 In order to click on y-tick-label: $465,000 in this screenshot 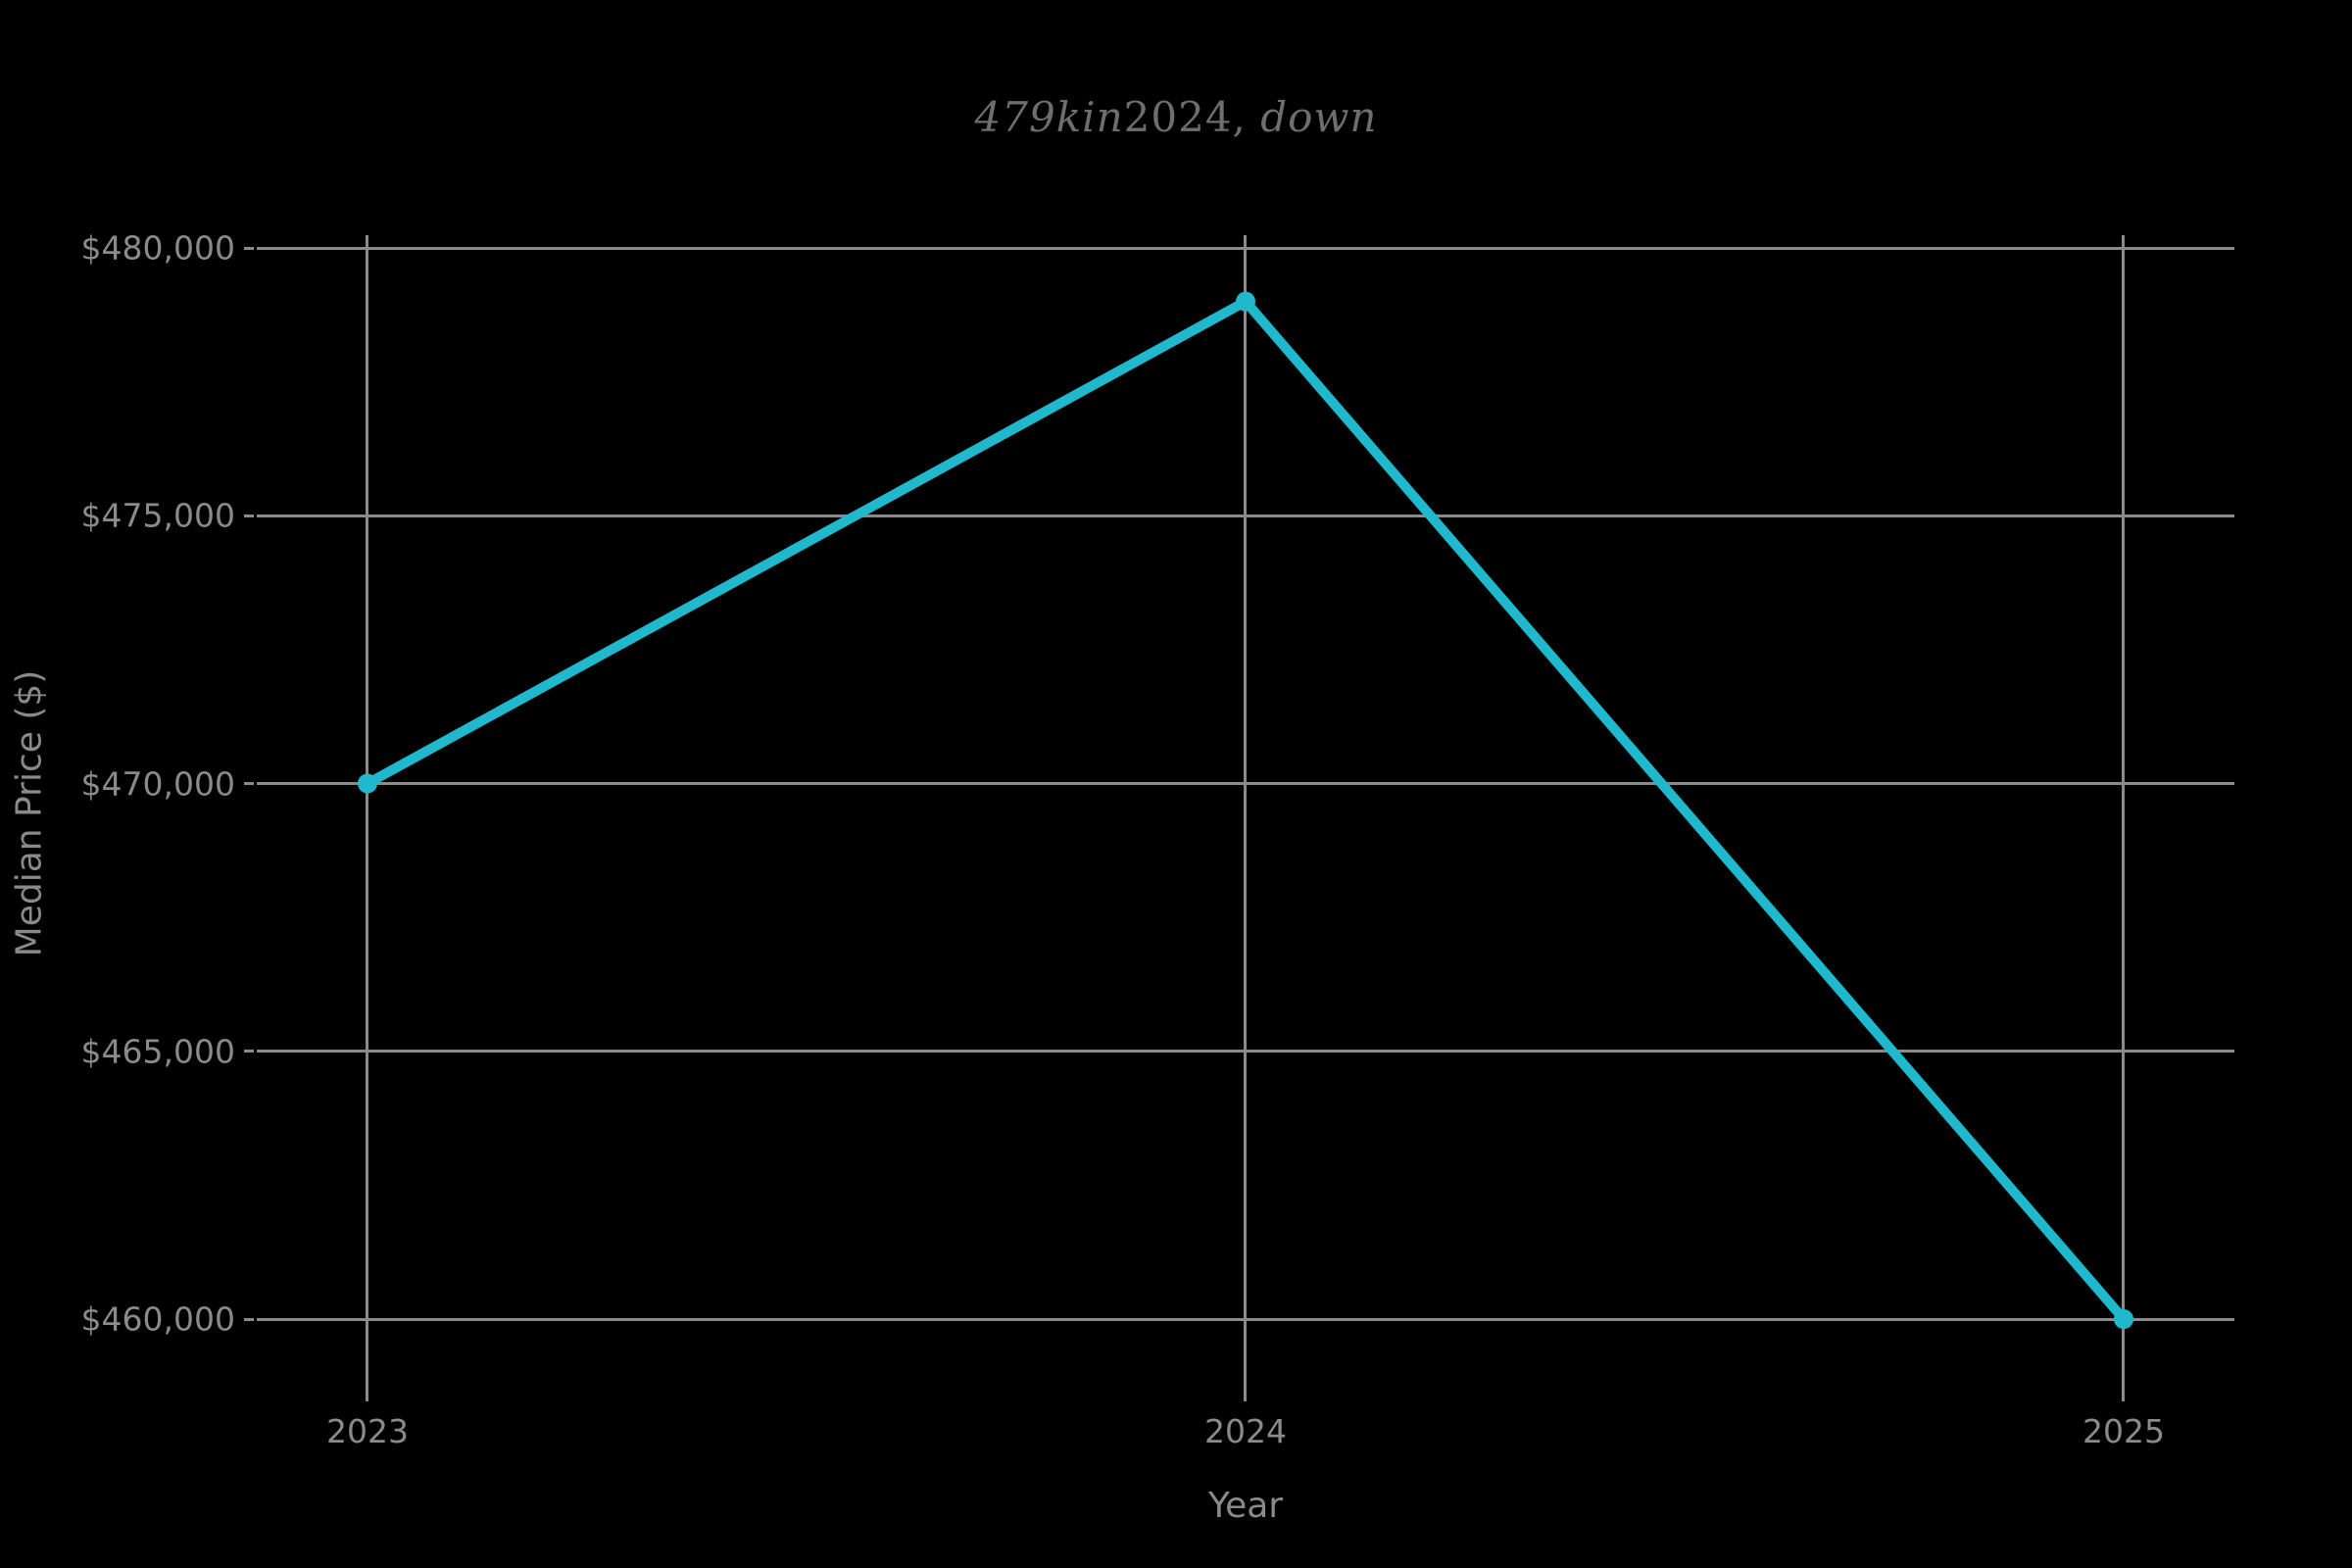, I will do `click(157, 1051)`.